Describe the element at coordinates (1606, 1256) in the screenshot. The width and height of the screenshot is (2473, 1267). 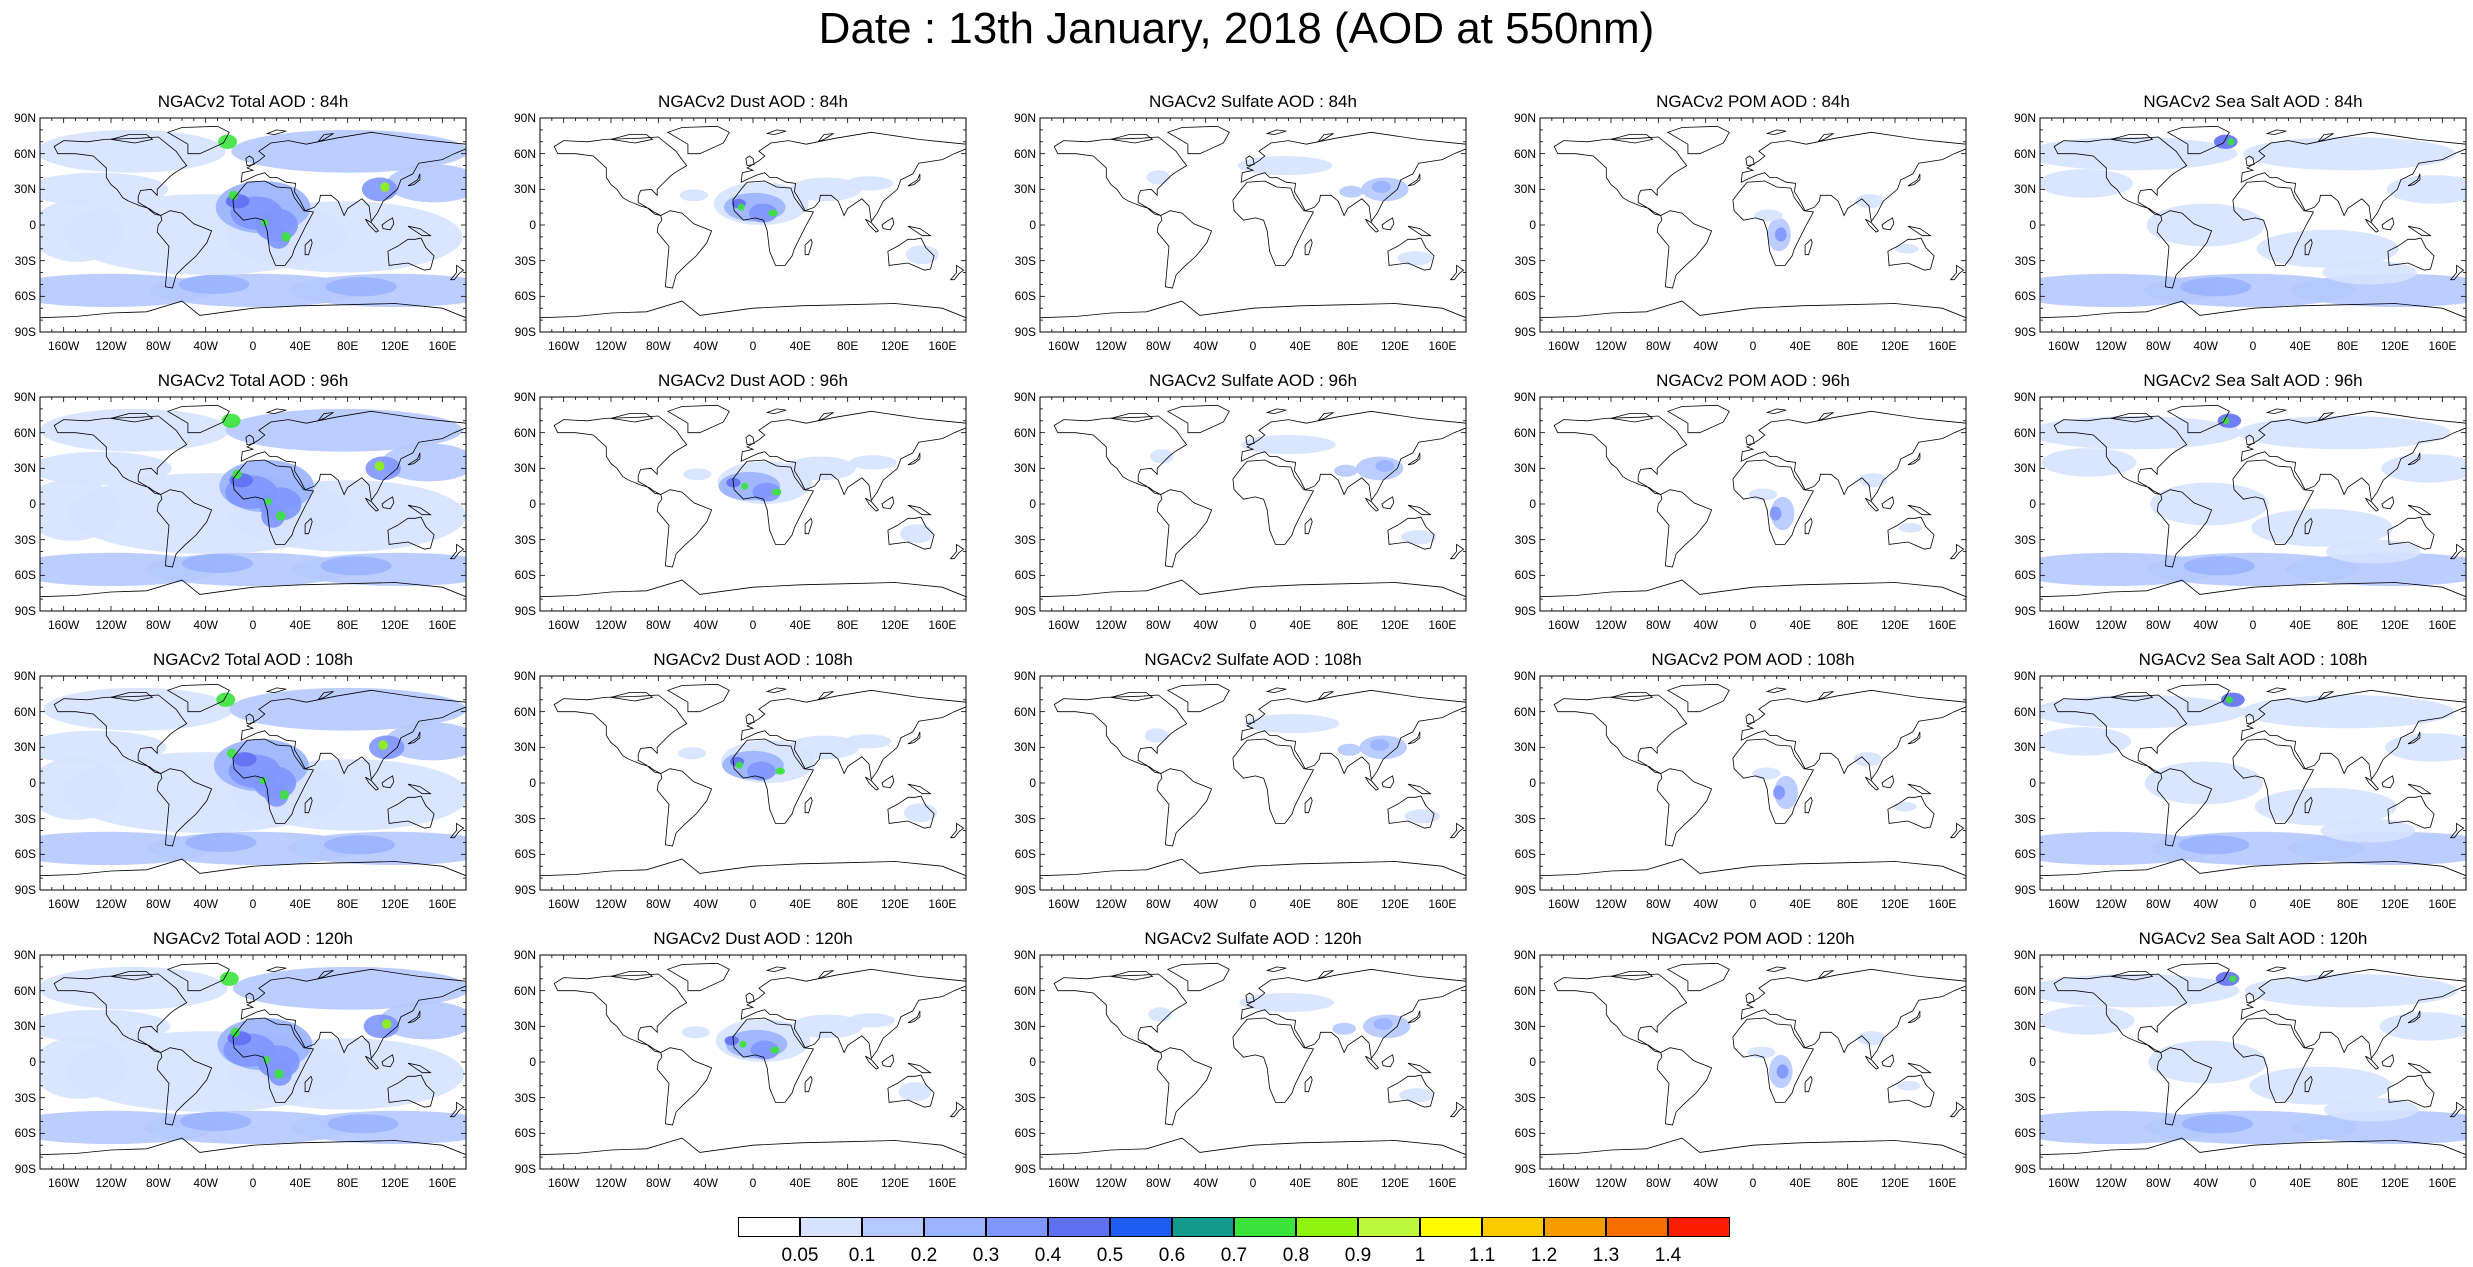
I see `colorbar-label: 1.3` at that location.